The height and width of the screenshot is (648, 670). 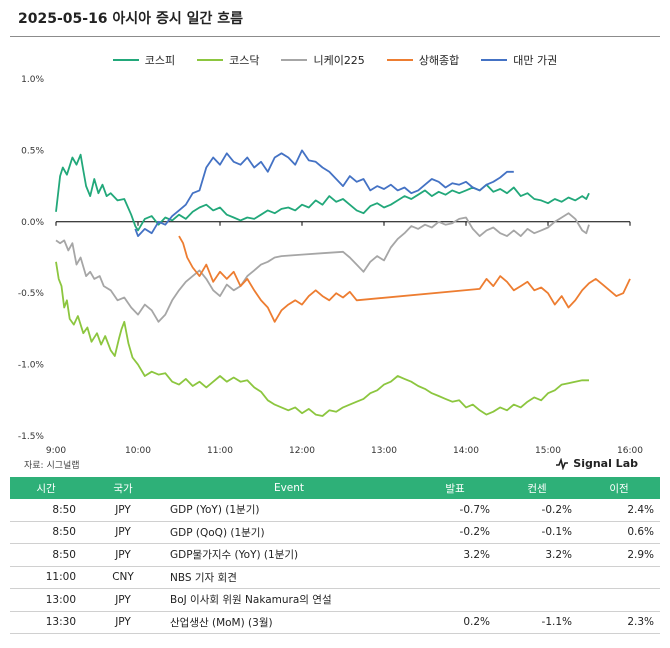 I want to click on y-tick-label: -1.0%, so click(x=31, y=366).